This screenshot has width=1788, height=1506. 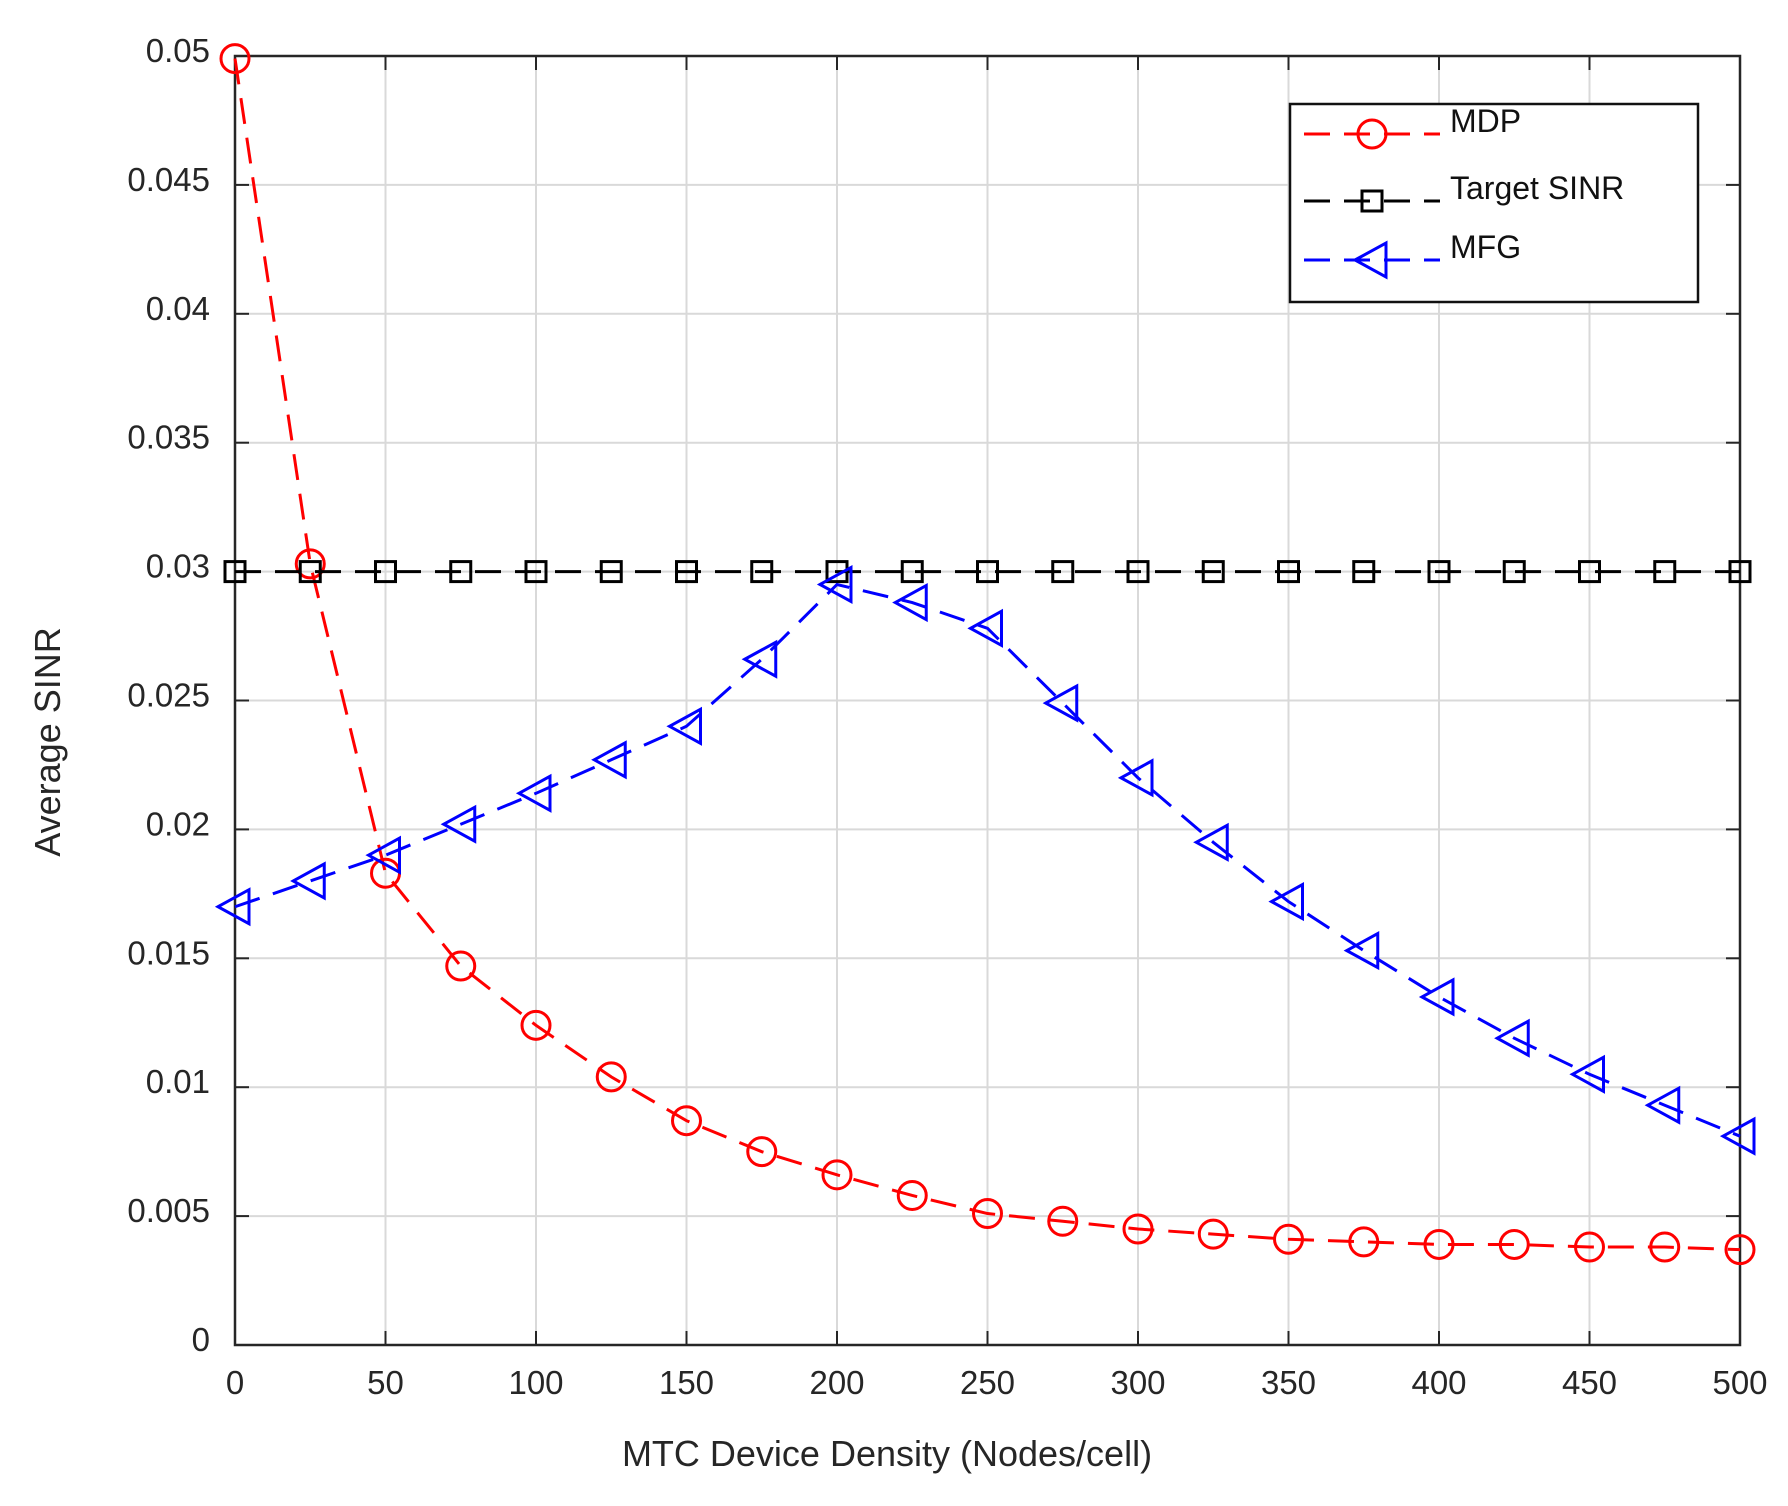 What do you see at coordinates (178, 1081) in the screenshot?
I see `y-tick-label: 0.01` at bounding box center [178, 1081].